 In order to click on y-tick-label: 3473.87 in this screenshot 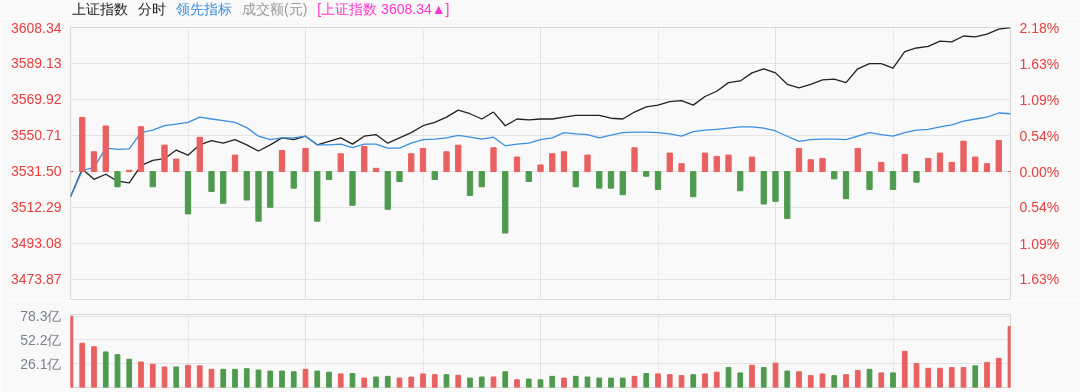, I will do `click(36, 279)`.